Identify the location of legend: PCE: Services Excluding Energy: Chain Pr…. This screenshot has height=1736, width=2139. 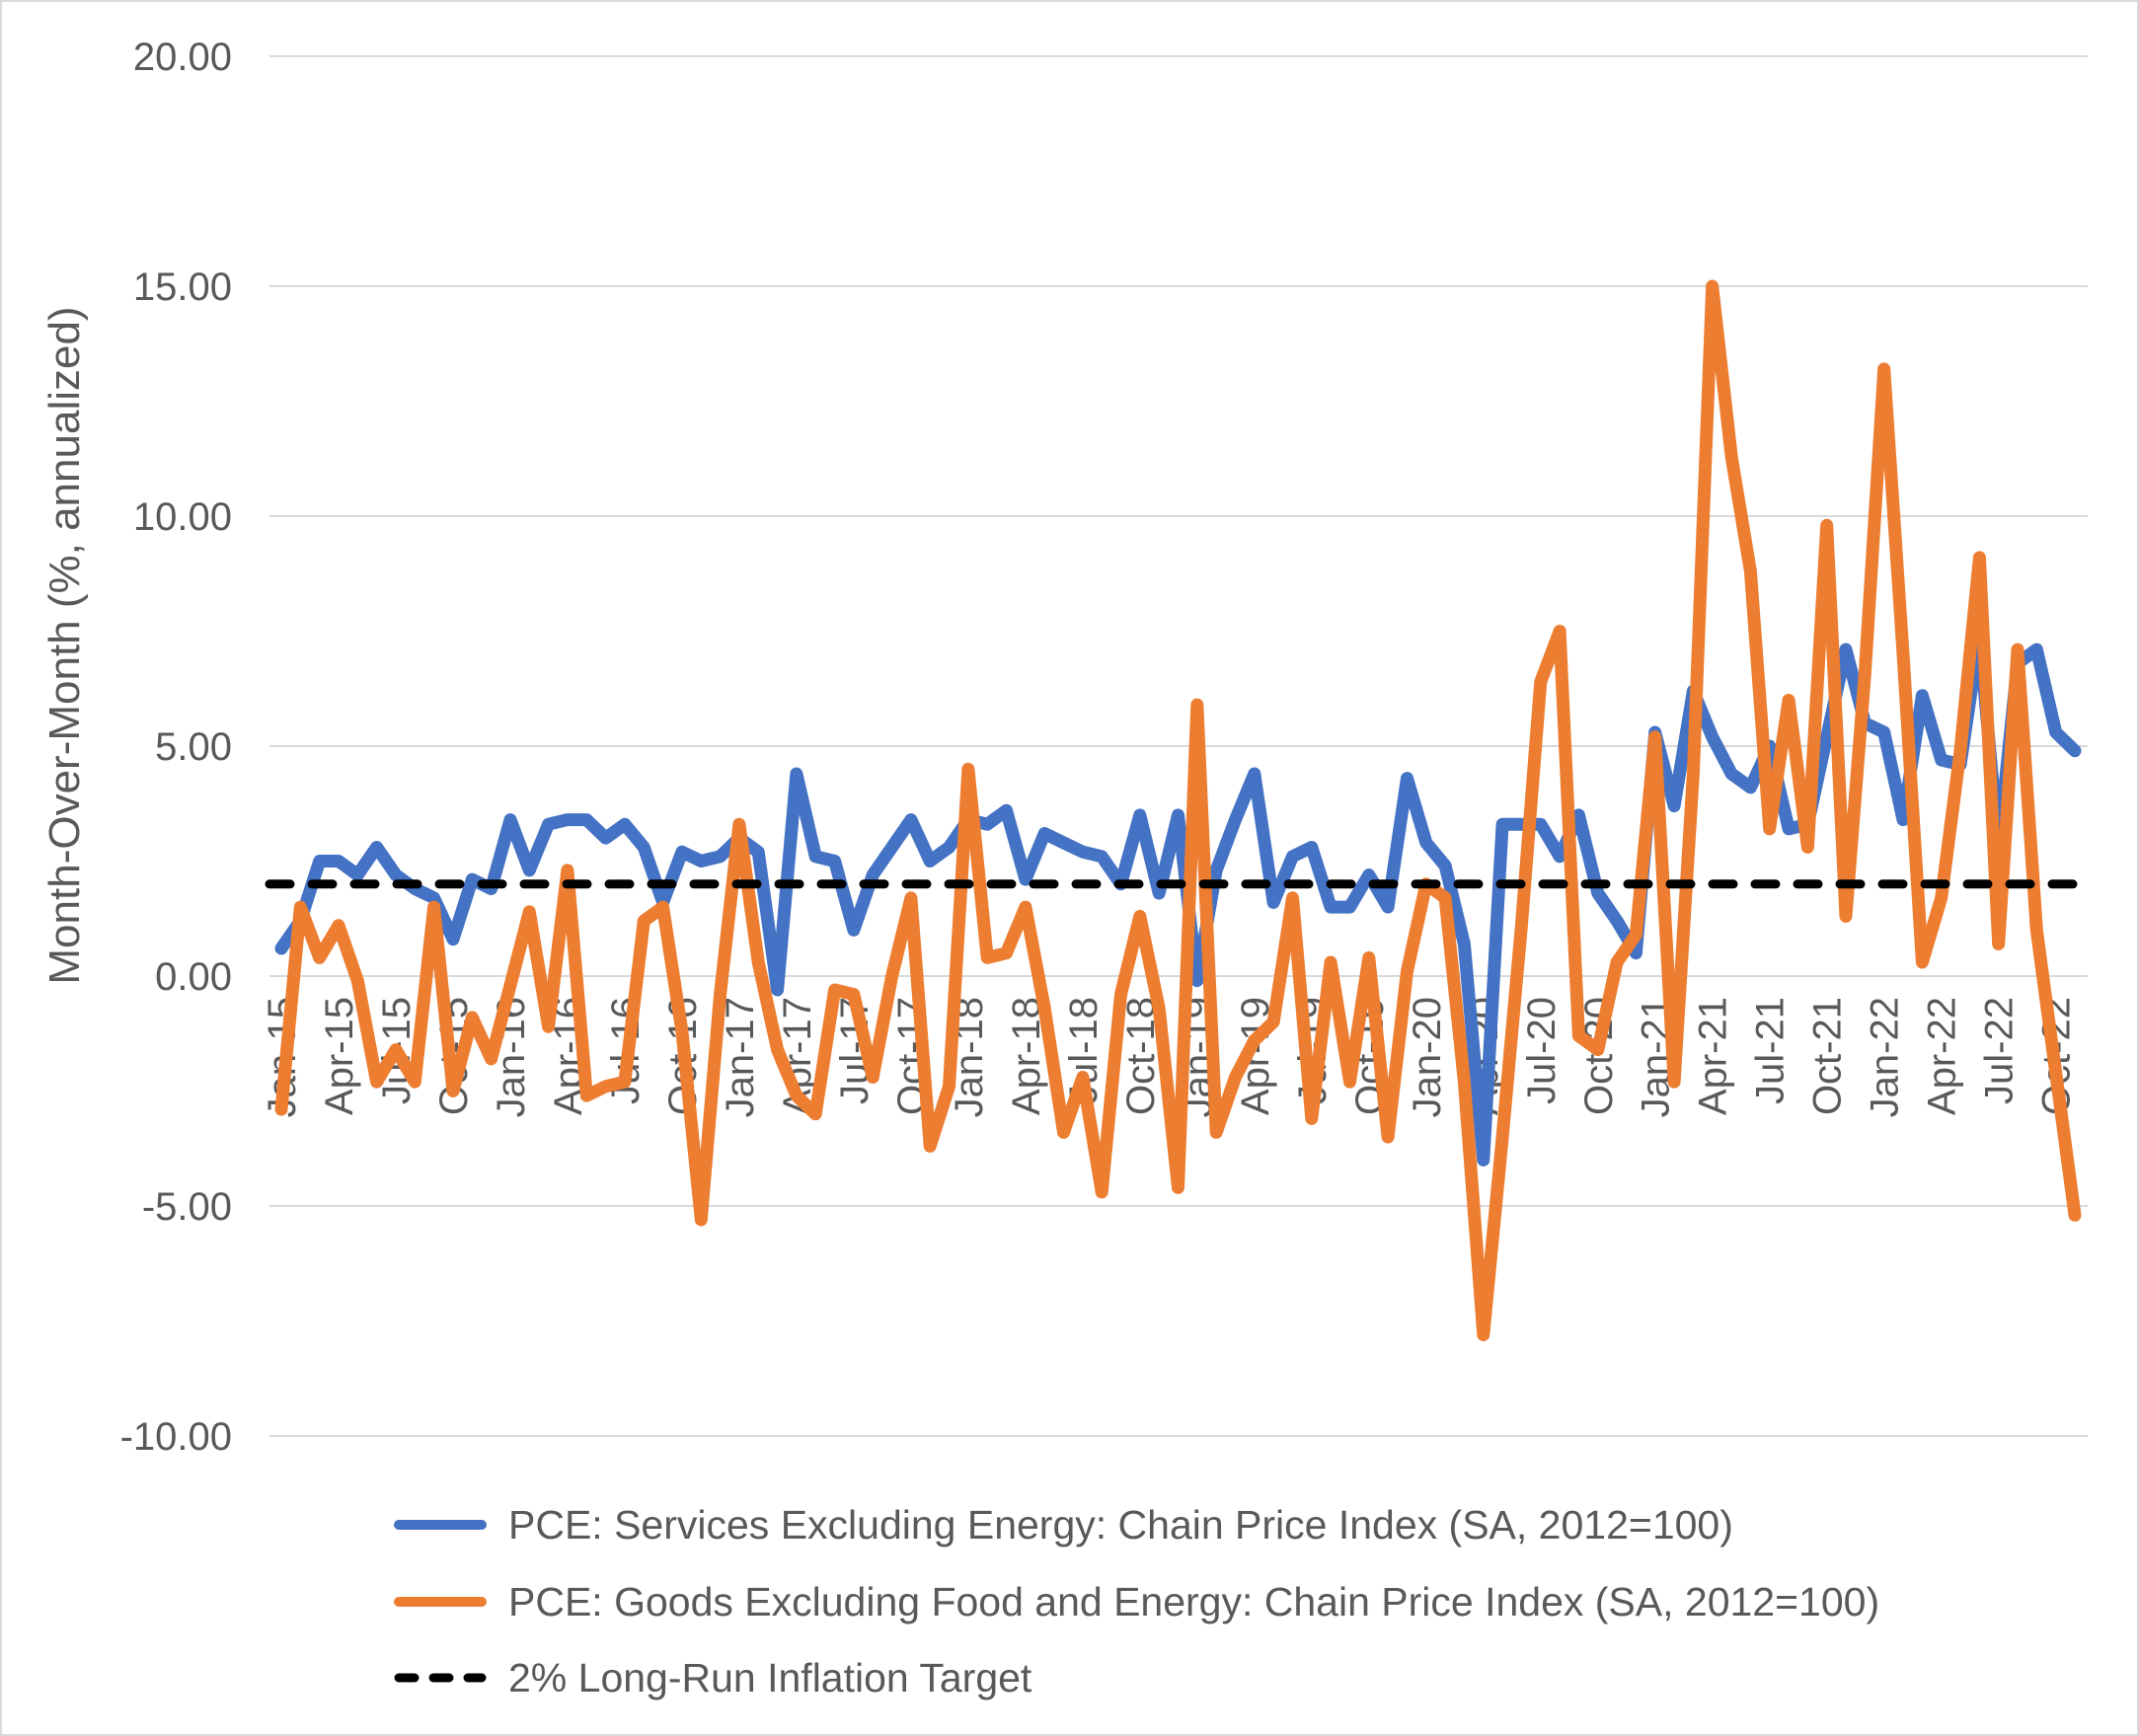
(1136, 1601).